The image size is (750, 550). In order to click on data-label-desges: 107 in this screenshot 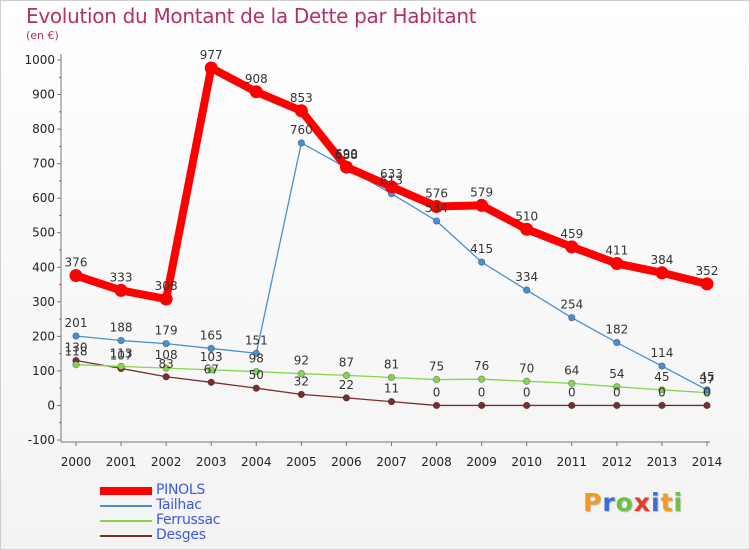, I will do `click(121, 355)`.